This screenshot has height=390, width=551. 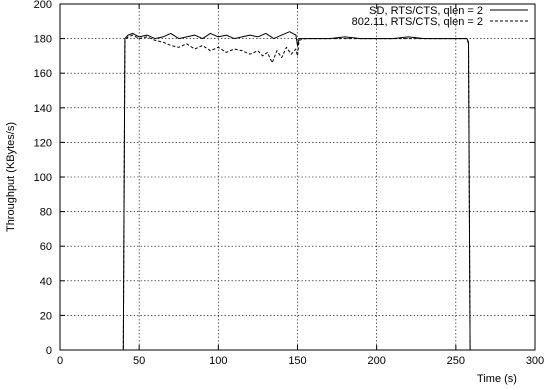 What do you see at coordinates (43, 74) in the screenshot?
I see `y-tick-label: 160` at bounding box center [43, 74].